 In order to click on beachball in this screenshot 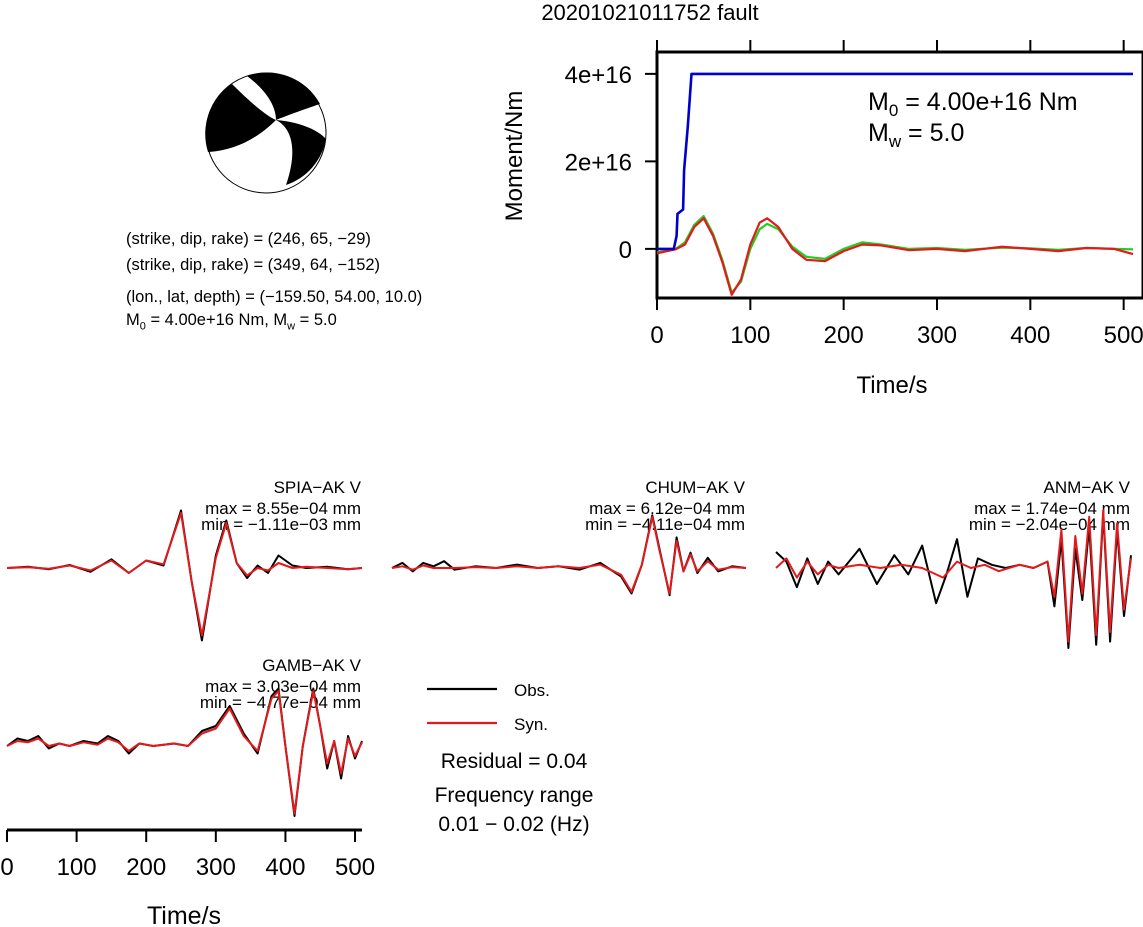, I will do `click(266, 133)`.